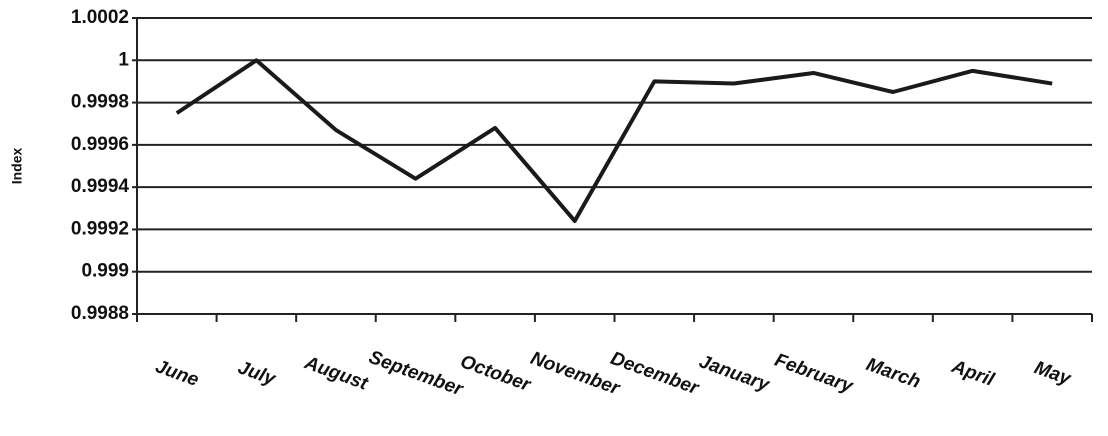 This screenshot has width=1108, height=436. Describe the element at coordinates (257, 373) in the screenshot. I see `x-tick-label: July` at that location.